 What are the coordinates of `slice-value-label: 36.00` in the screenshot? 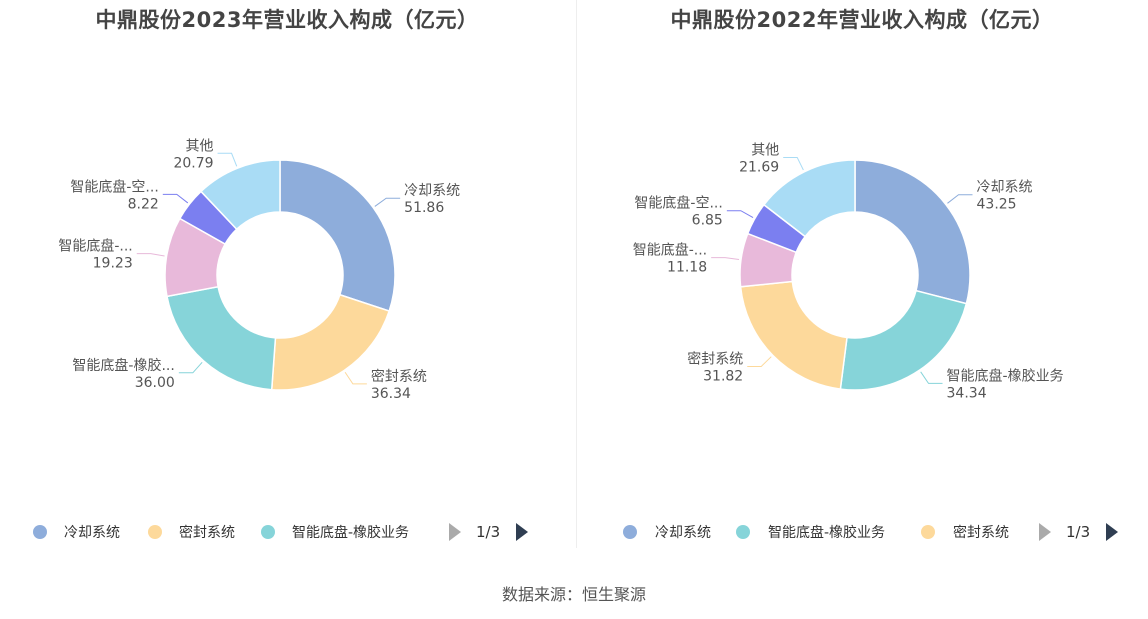 It's located at (155, 383).